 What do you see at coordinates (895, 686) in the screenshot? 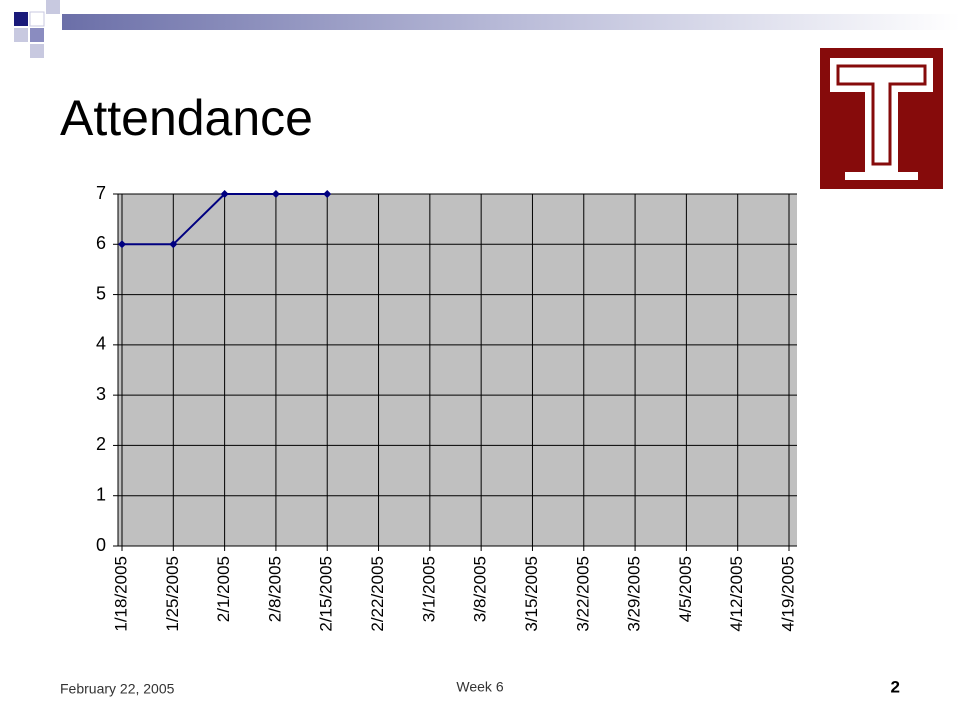
I see `page-number: 2` at bounding box center [895, 686].